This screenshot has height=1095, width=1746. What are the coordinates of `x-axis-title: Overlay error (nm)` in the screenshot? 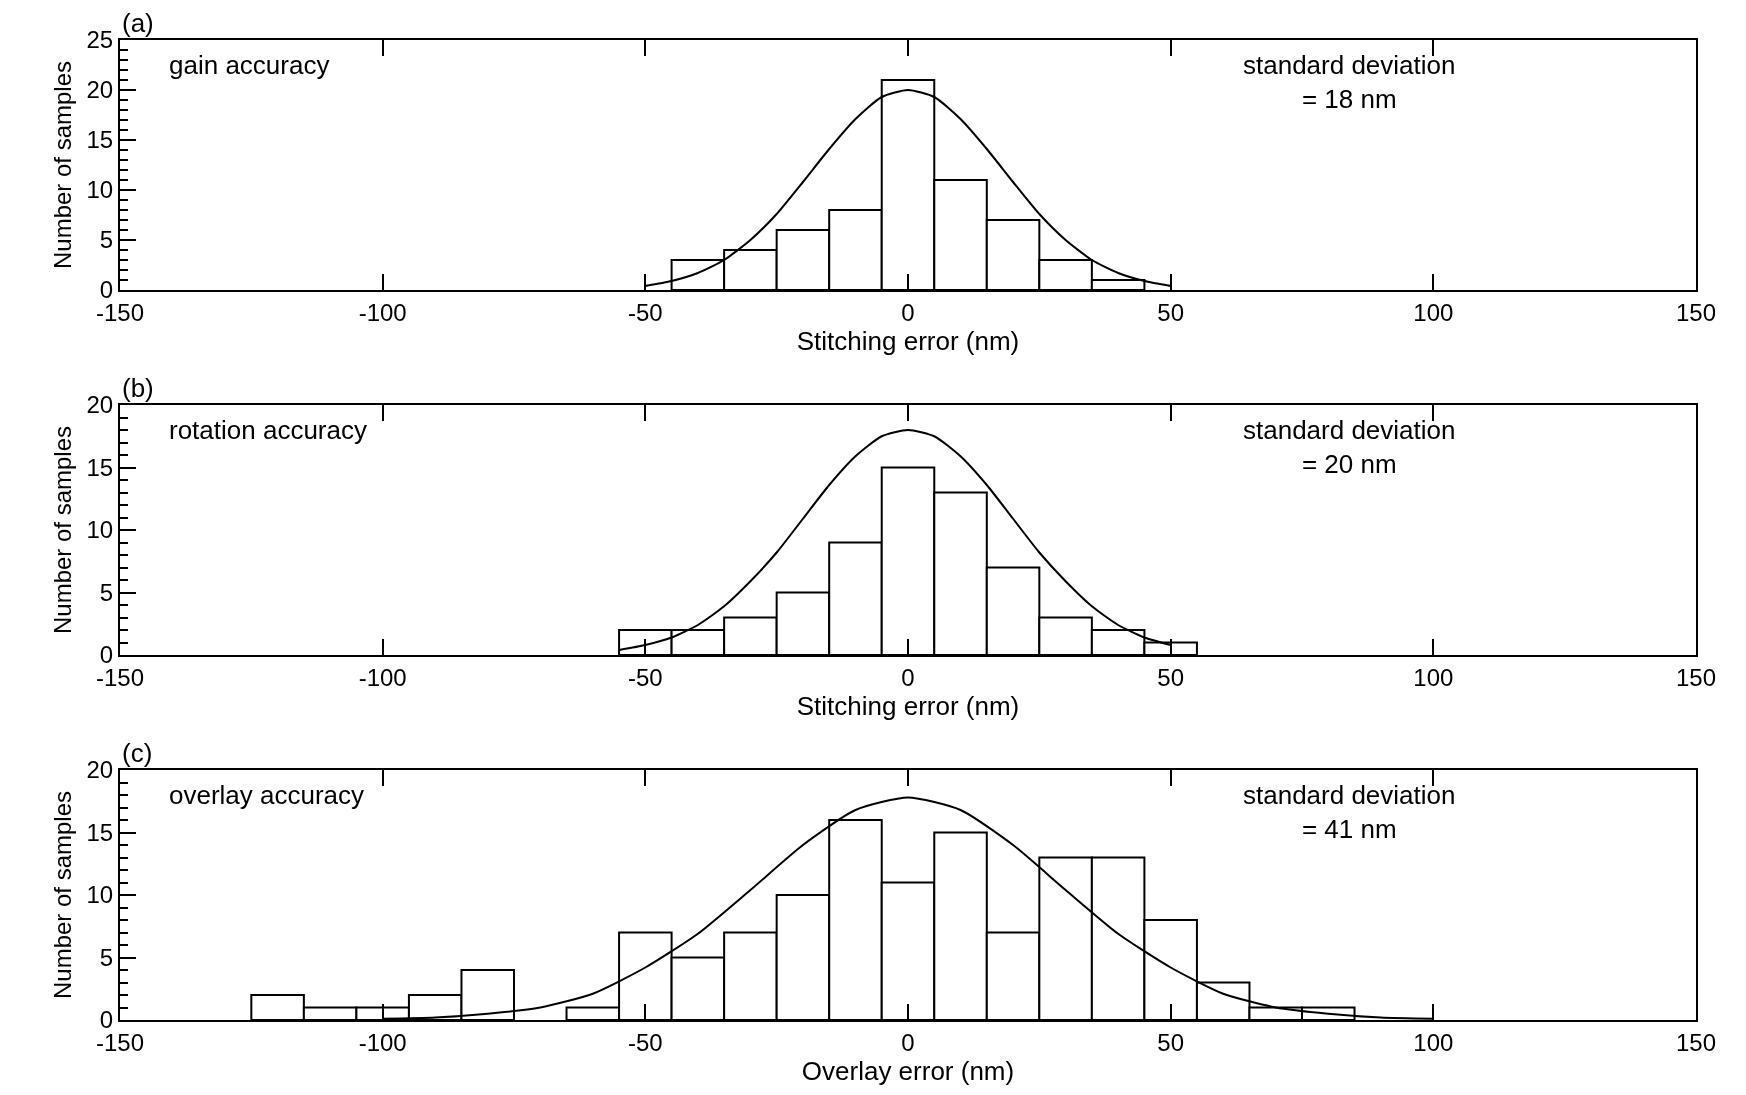 It's located at (908, 1070).